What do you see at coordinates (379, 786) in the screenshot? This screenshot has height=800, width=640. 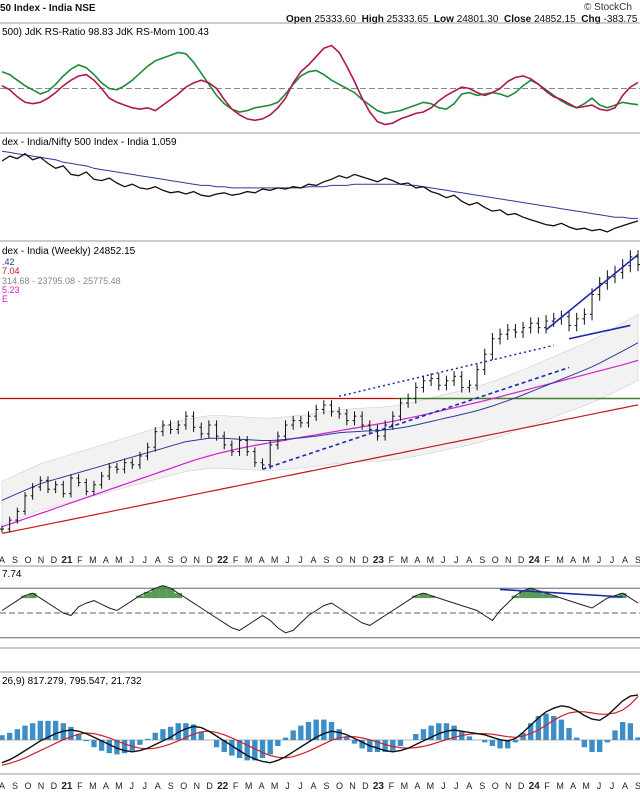 I see `x-tick-label: 23` at bounding box center [379, 786].